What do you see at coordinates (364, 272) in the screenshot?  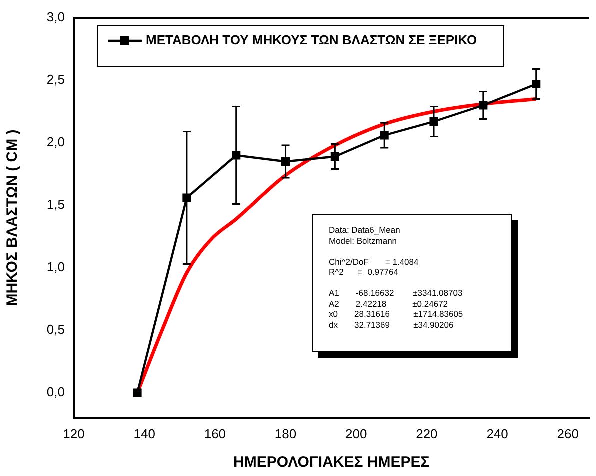 I see `annotation: R^2 = 0.97764` at bounding box center [364, 272].